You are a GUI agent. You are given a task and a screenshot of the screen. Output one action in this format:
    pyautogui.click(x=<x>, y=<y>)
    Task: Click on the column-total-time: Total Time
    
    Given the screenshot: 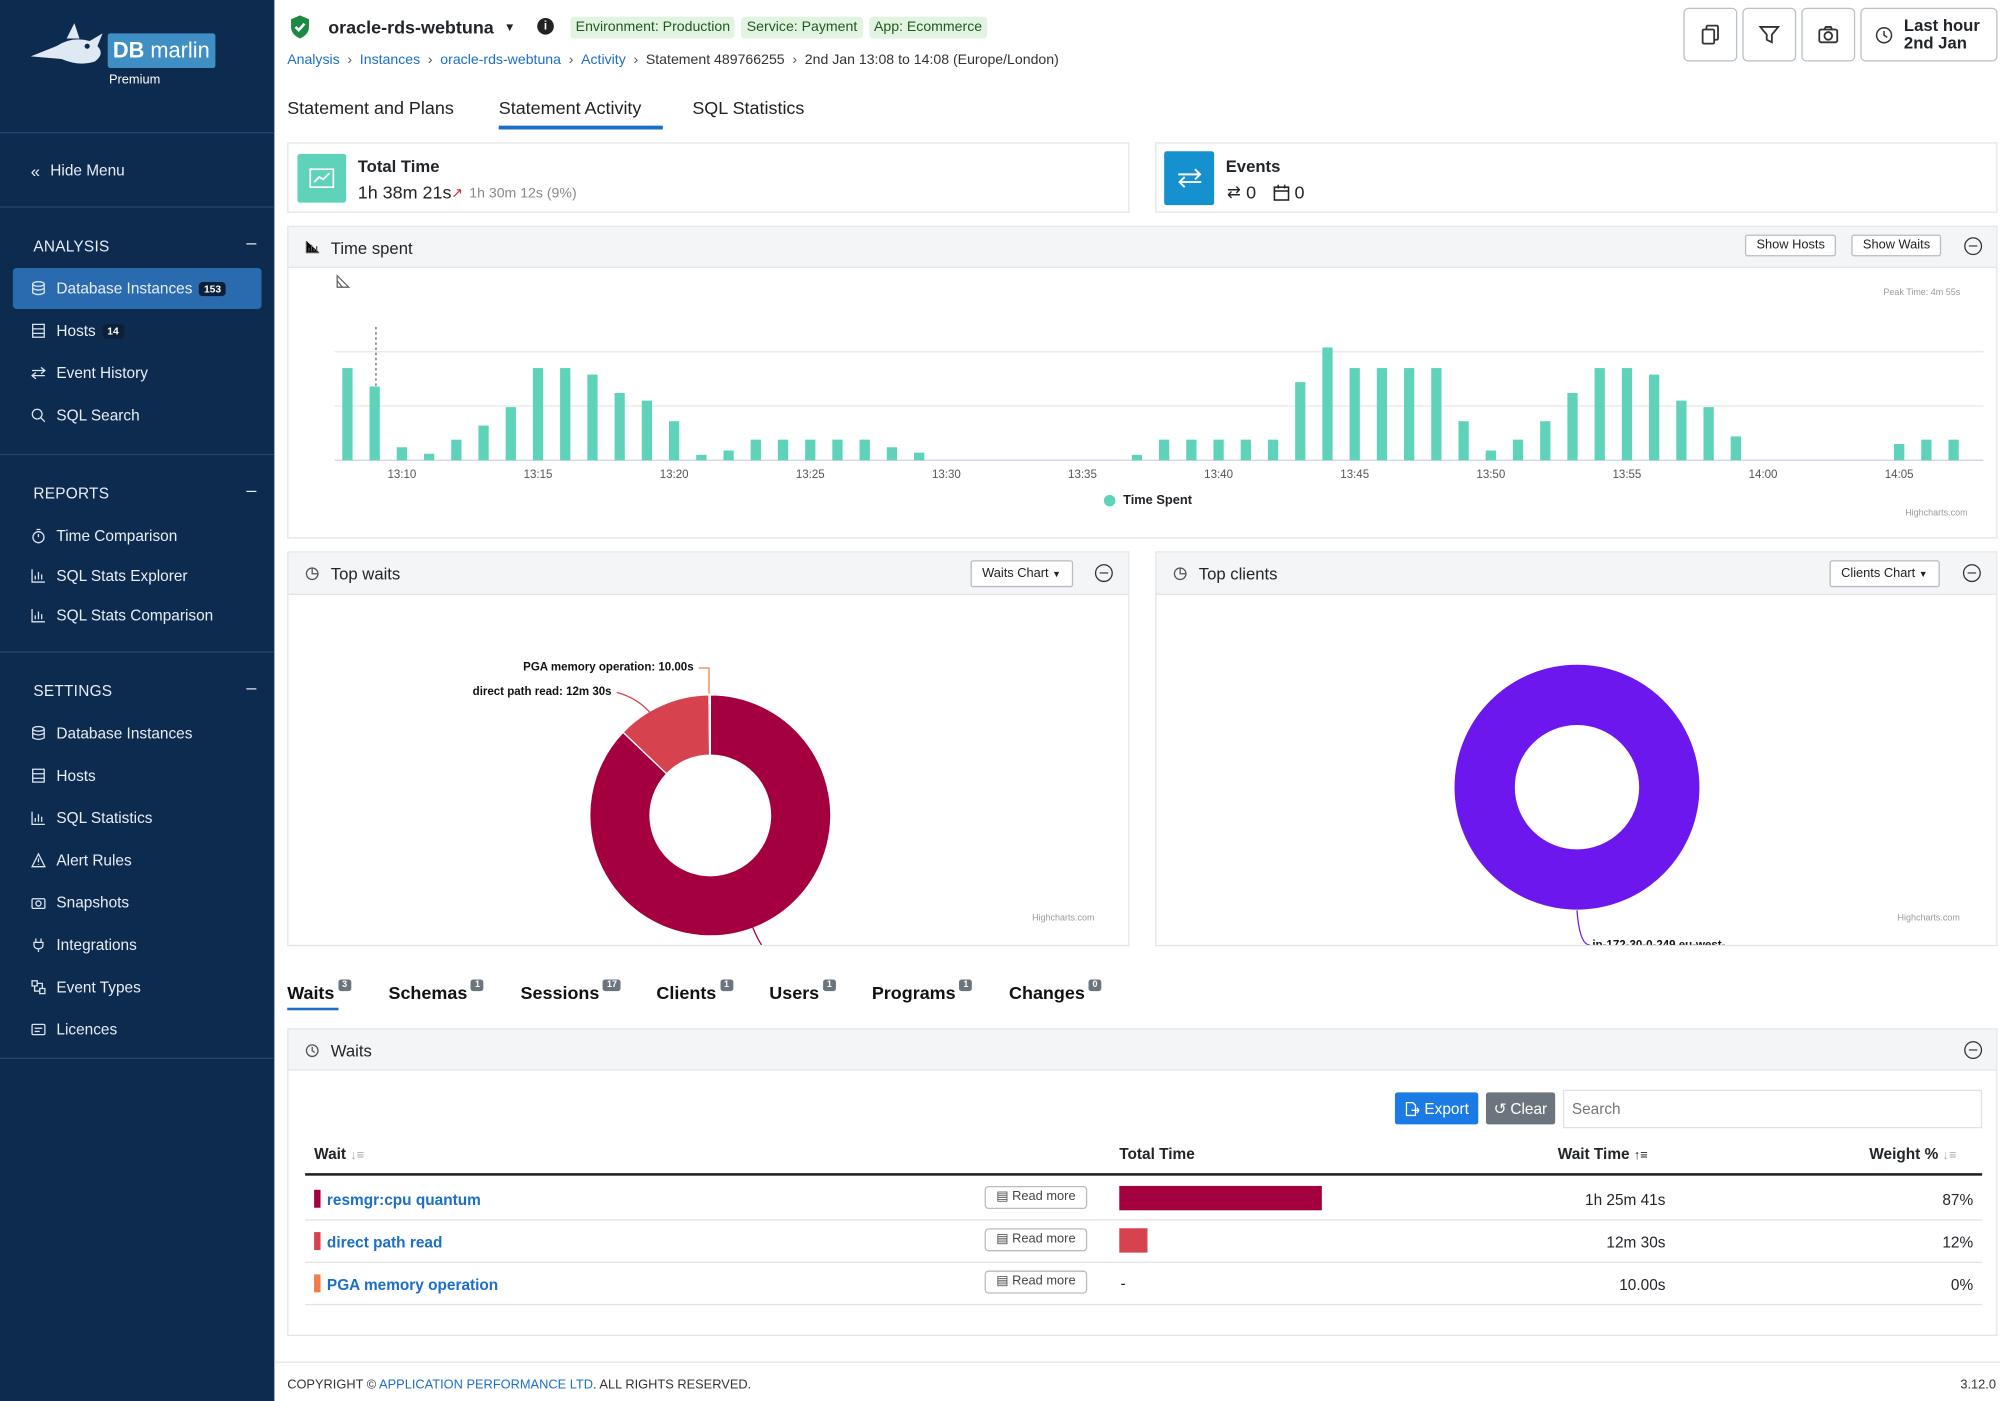 What is the action you would take?
    pyautogui.click(x=1157, y=1153)
    